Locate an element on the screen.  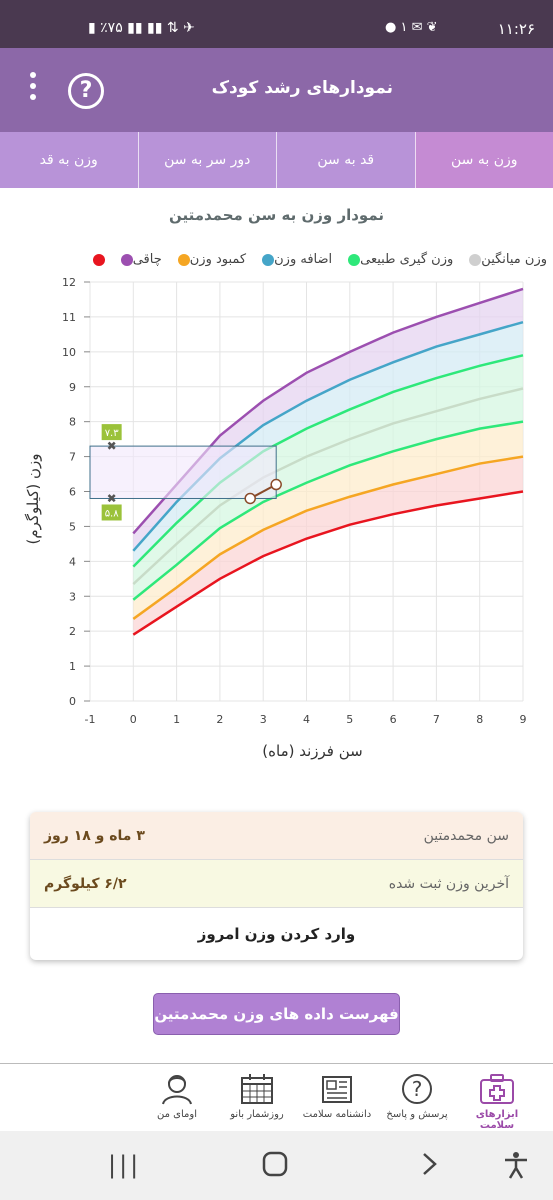
tab-head-age: دور سر به سن is located at coordinates (207, 160).